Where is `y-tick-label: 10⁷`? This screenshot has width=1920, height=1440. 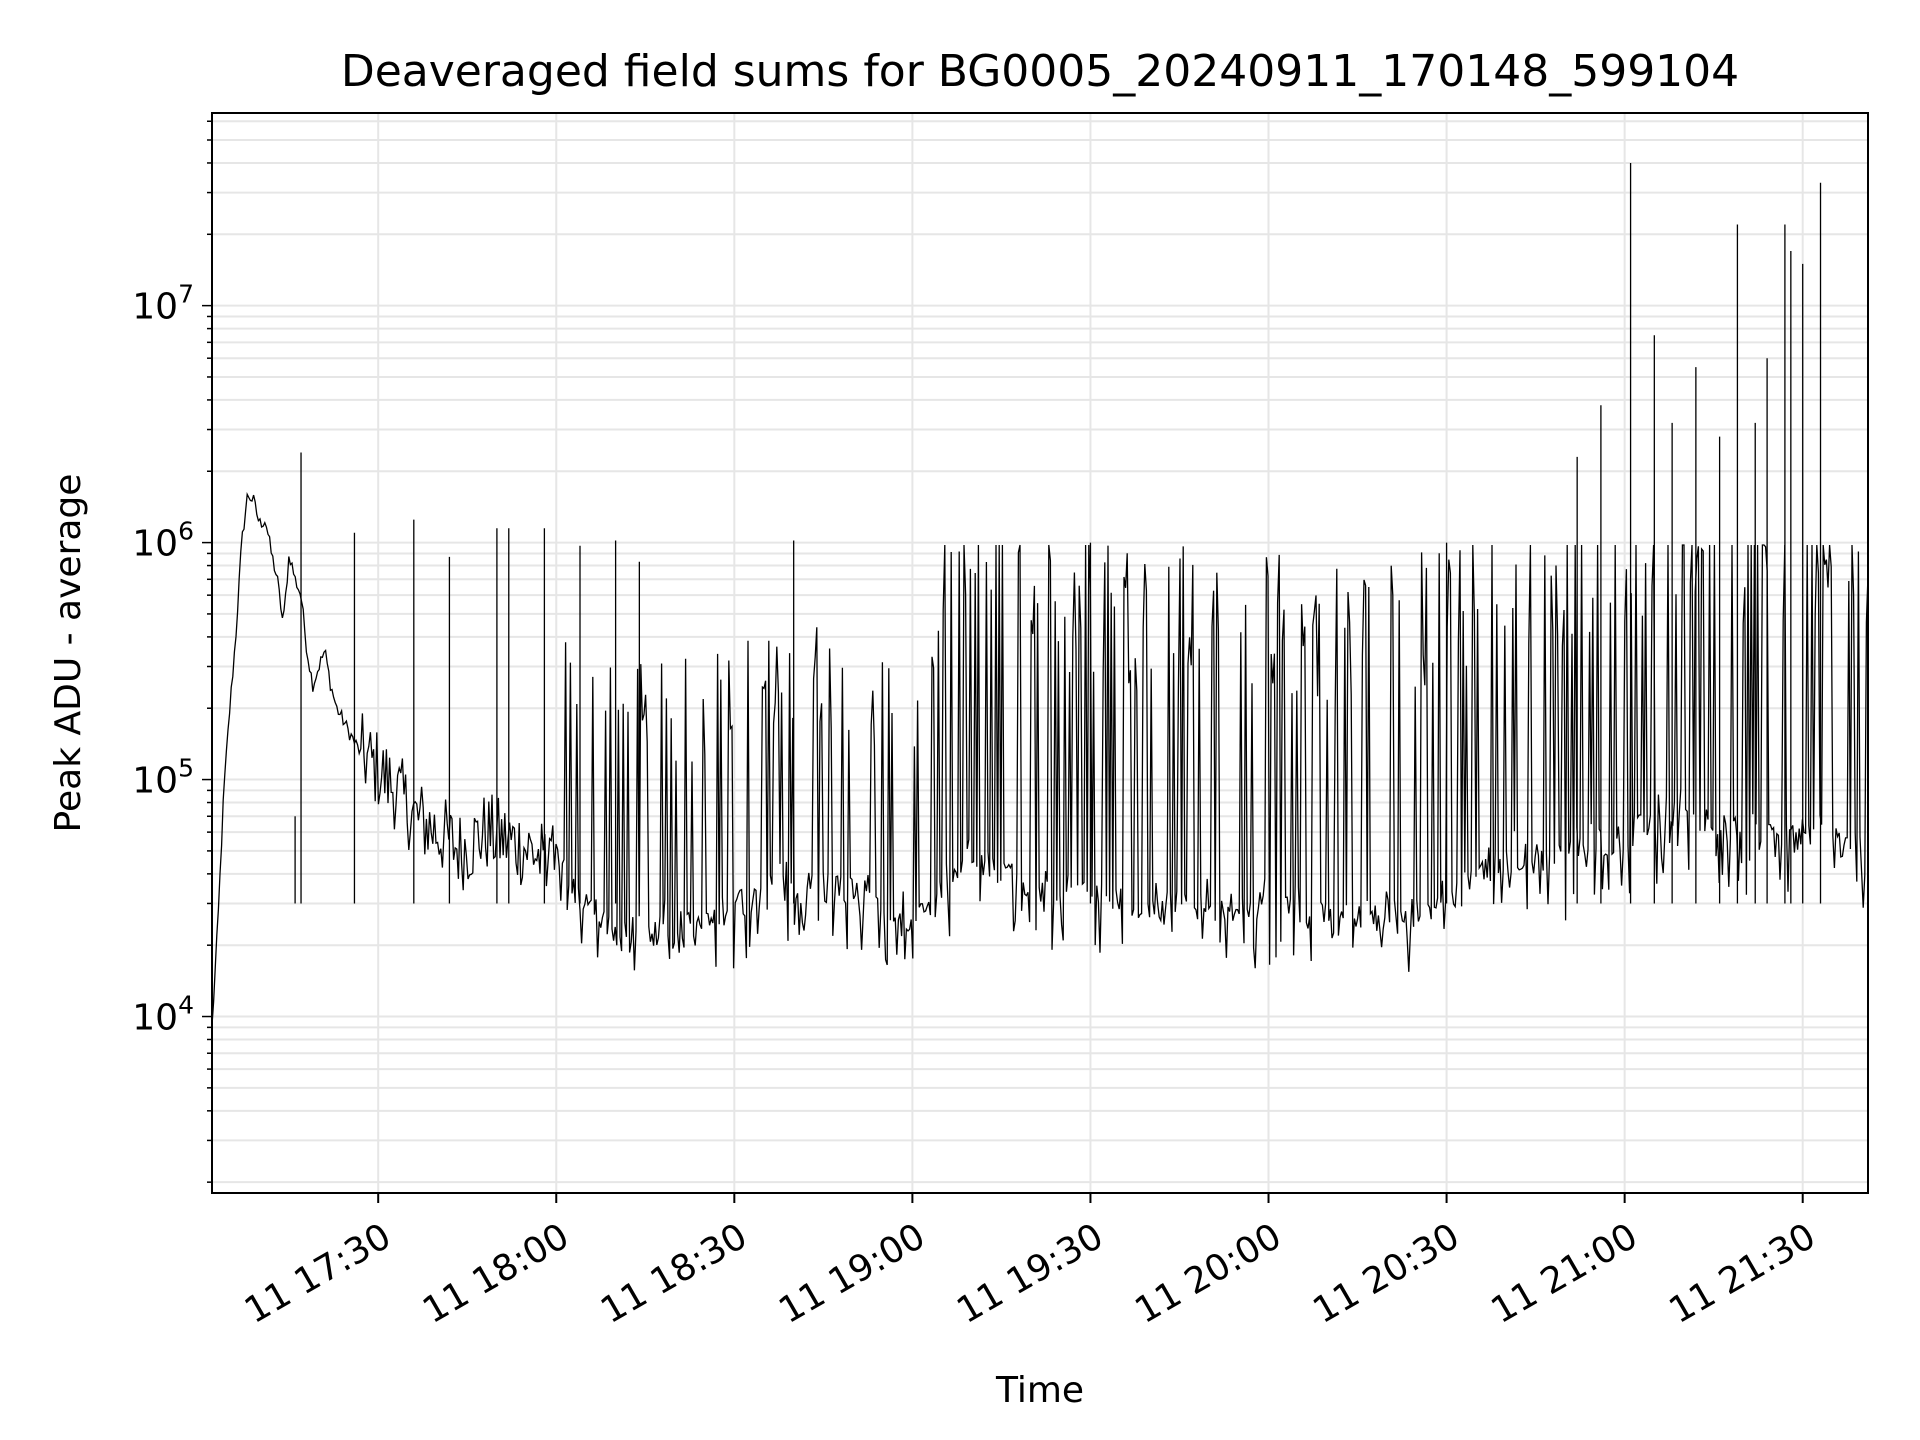 y-tick-label: 10⁷ is located at coordinates (163, 304).